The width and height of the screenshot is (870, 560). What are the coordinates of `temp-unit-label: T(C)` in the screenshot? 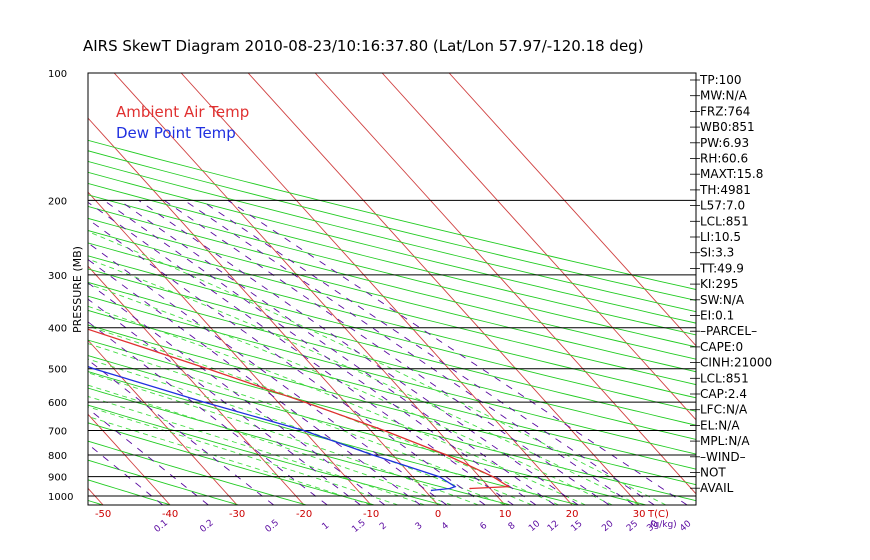 It's located at (658, 514).